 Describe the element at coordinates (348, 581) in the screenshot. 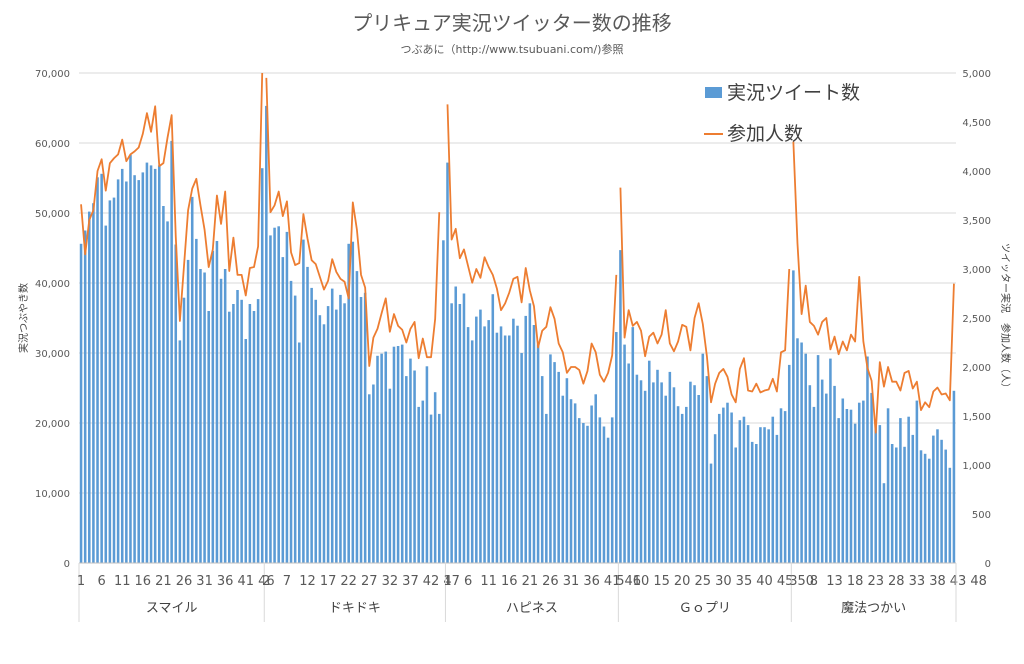

I see `x-tick-label: 22` at that location.